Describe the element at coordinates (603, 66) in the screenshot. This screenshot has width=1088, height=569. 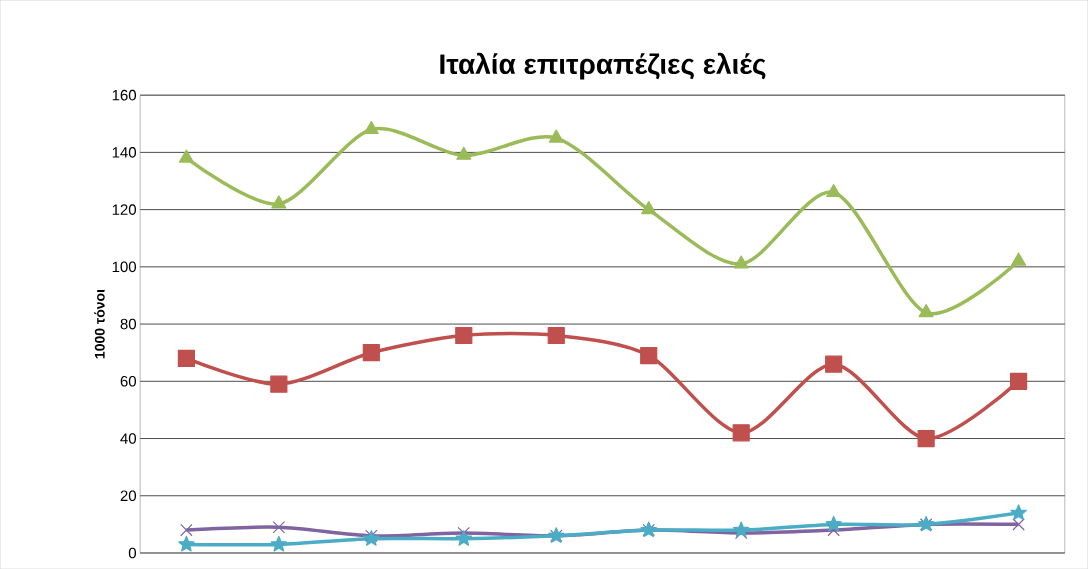
I see `chart-title: Ιταλία επιτραπέζιες ελιές` at that location.